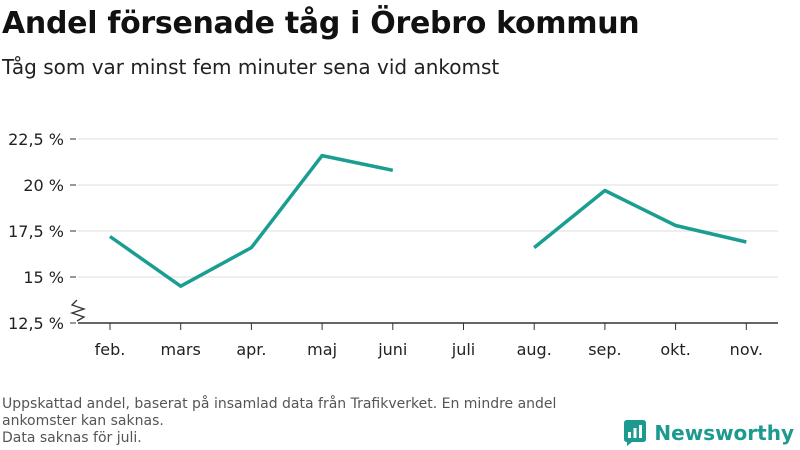 Image resolution: width=800 pixels, height=450 pixels. What do you see at coordinates (675, 349) in the screenshot?
I see `x-tick-label: okt.` at bounding box center [675, 349].